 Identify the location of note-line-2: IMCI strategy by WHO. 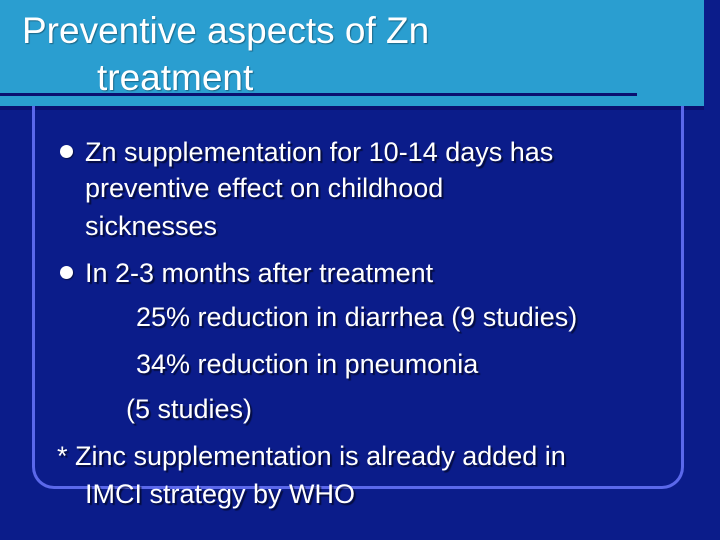
(220, 494).